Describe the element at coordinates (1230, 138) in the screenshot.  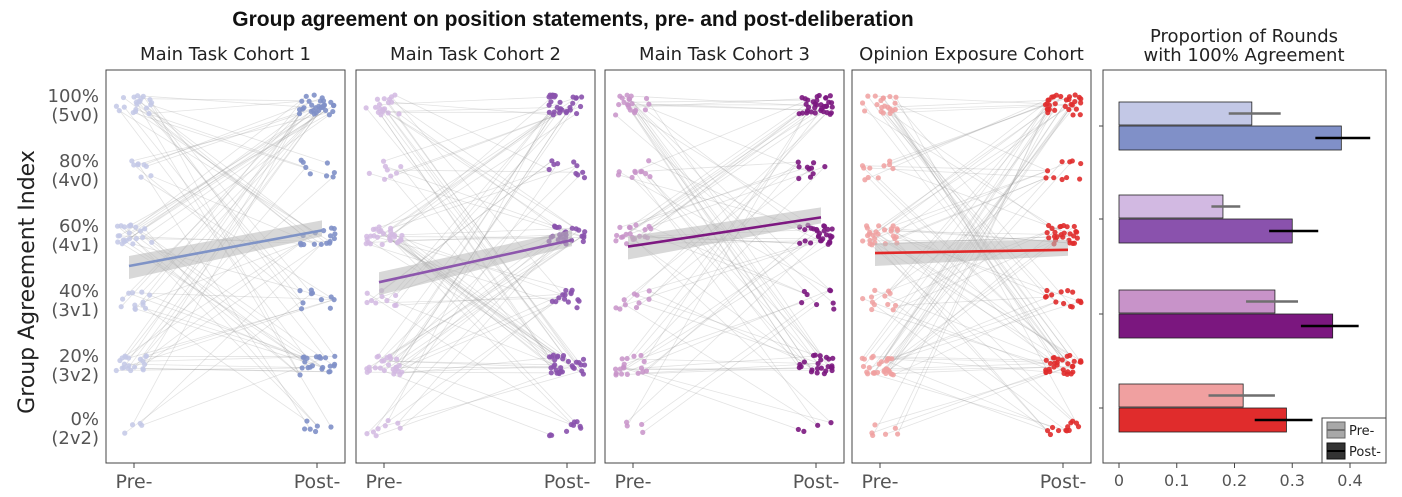
I see `bar-post` at that location.